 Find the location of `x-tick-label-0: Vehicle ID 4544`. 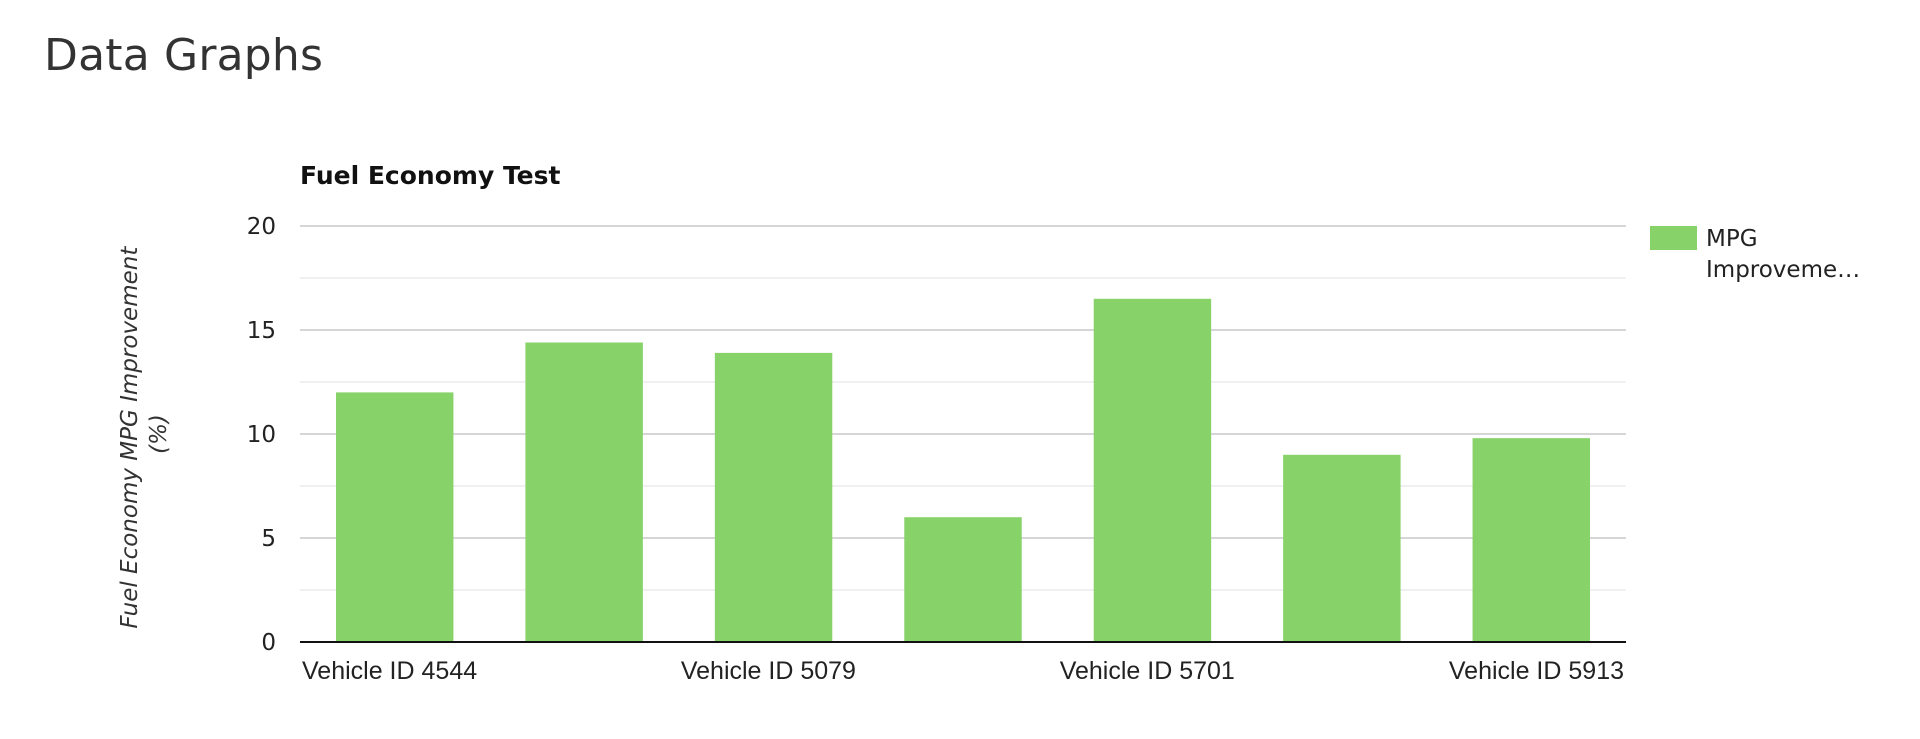

x-tick-label-0: Vehicle ID 4544 is located at coordinates (389, 671).